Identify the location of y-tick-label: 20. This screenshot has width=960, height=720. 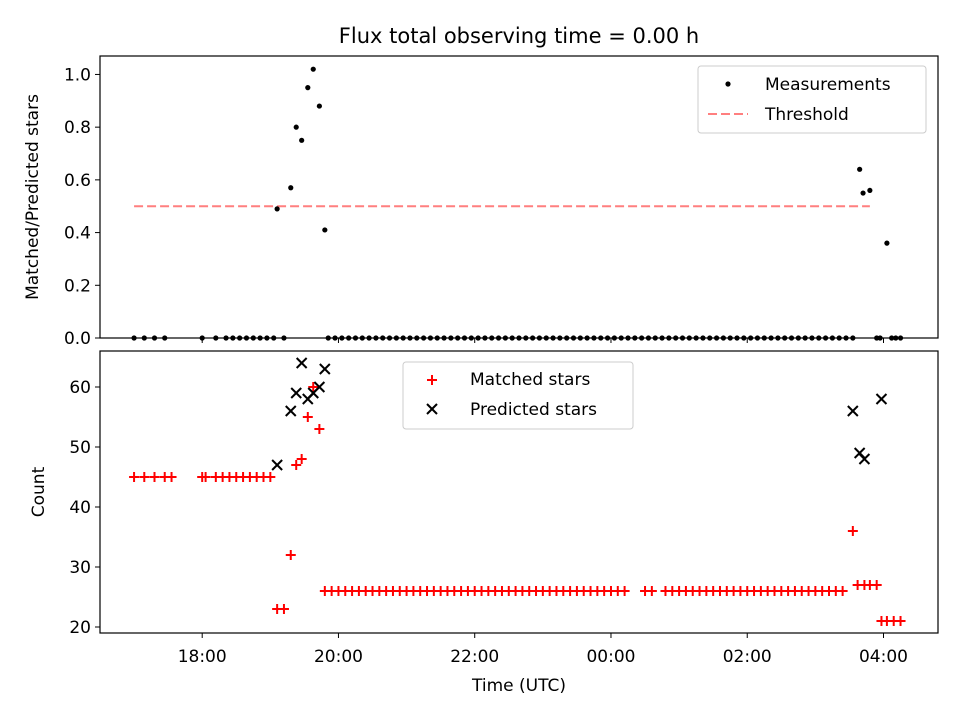
(80, 628).